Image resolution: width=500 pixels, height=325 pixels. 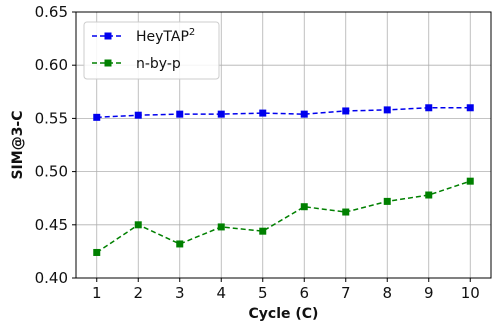 What do you see at coordinates (51, 118) in the screenshot?
I see `y-tick-label: 0.55` at bounding box center [51, 118].